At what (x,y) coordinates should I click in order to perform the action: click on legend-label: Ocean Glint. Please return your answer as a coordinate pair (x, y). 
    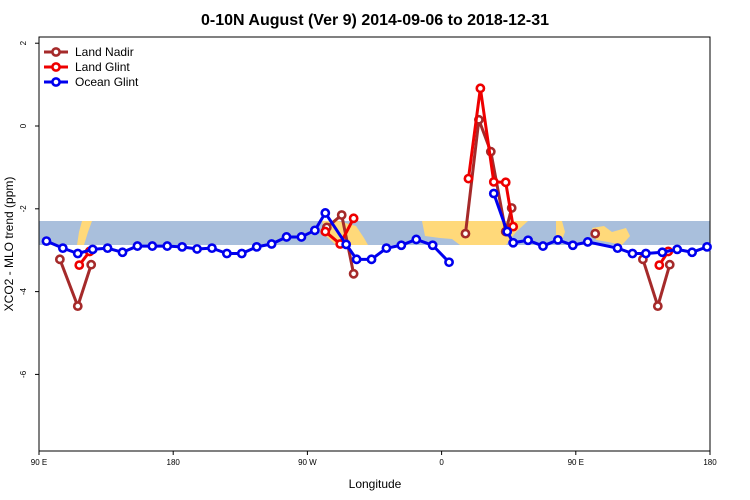
    Looking at the image, I should click on (107, 82).